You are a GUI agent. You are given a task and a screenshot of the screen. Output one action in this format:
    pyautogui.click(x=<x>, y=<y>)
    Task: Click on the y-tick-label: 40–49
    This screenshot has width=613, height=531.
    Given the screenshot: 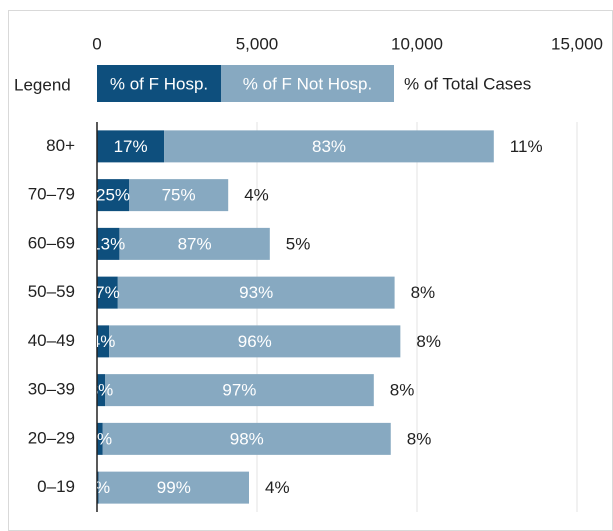 What is the action you would take?
    pyautogui.click(x=51, y=340)
    